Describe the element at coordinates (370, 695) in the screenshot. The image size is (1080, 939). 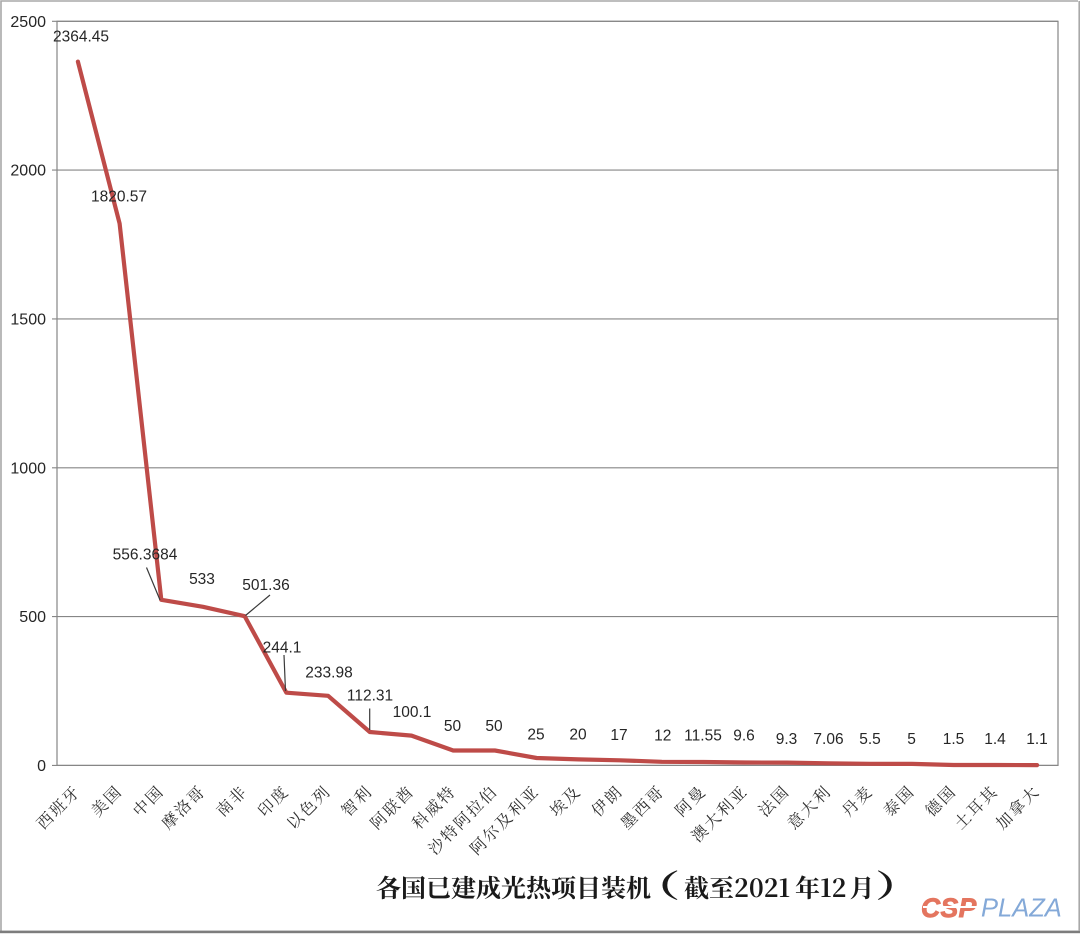
I see `svg-text: 112.31` at that location.